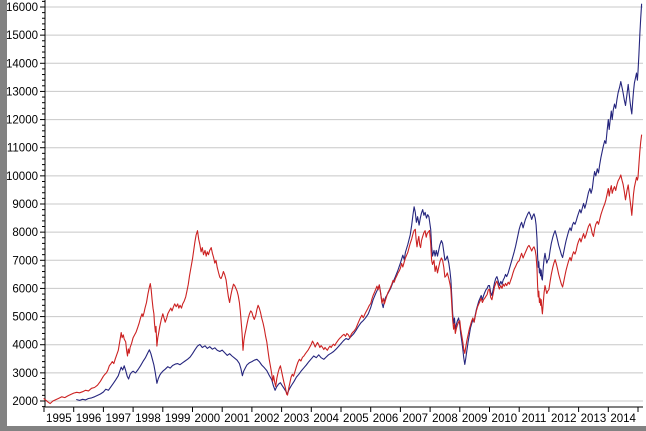 Image resolution: width=646 pixels, height=431 pixels. I want to click on y-tick-label: 7000, so click(25, 261).